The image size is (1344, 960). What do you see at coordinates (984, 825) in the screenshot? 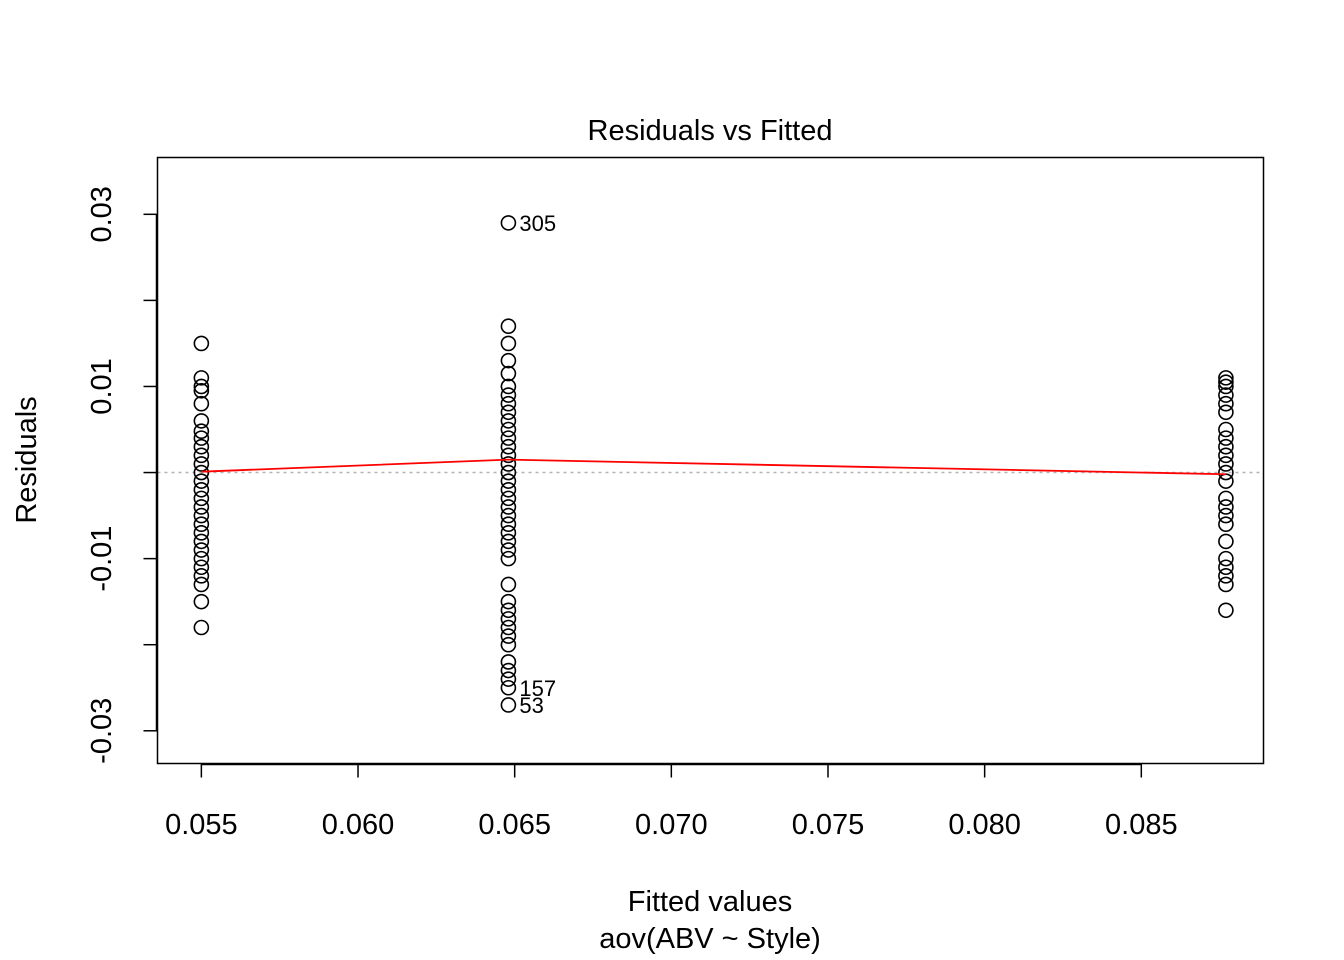
I see `x-tick-label: 0.080` at bounding box center [984, 825].